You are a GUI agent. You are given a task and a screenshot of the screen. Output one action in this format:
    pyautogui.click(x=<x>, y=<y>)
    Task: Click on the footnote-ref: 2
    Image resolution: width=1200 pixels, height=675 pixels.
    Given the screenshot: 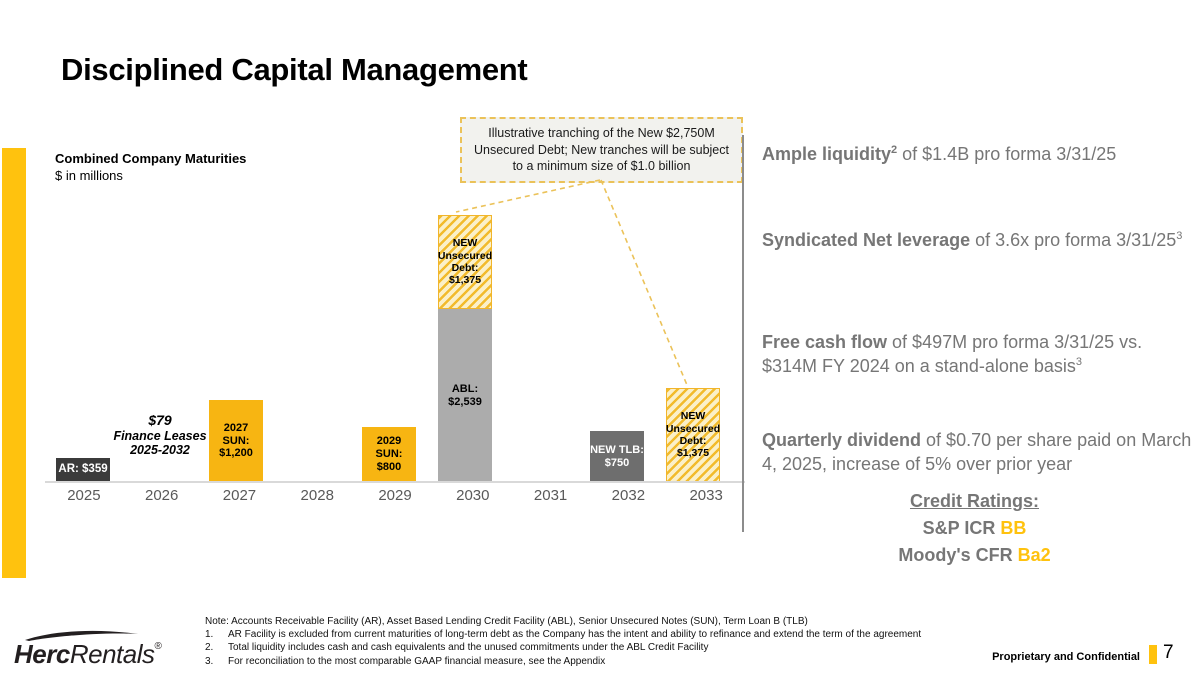 What is the action you would take?
    pyautogui.click(x=894, y=150)
    